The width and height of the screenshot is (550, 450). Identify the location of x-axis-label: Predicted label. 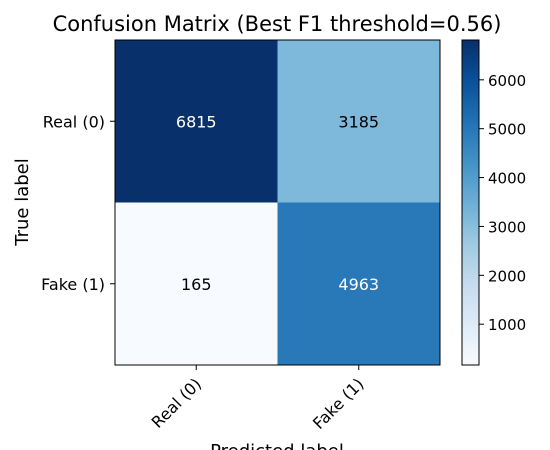
(277, 445).